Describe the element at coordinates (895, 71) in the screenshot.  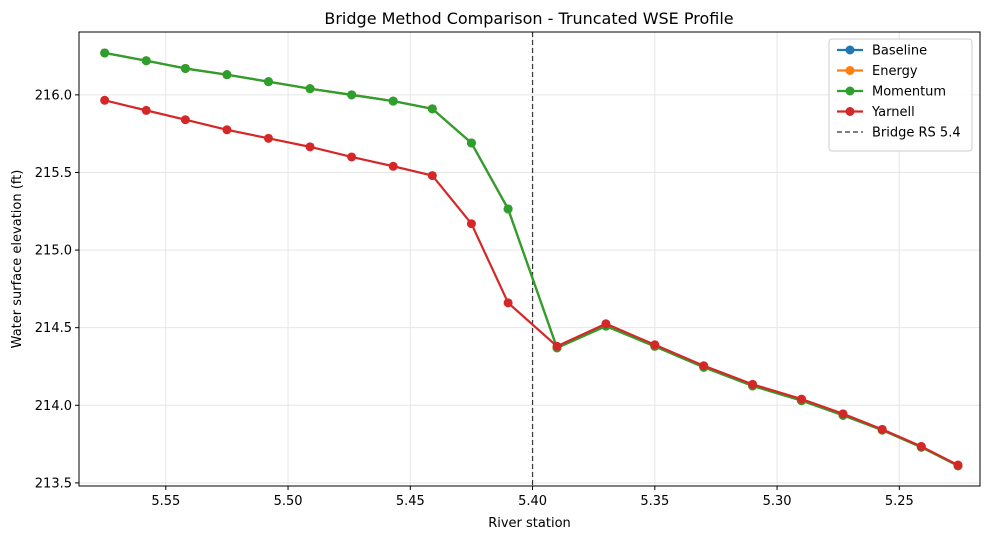
I see `legend-label: Energy` at that location.